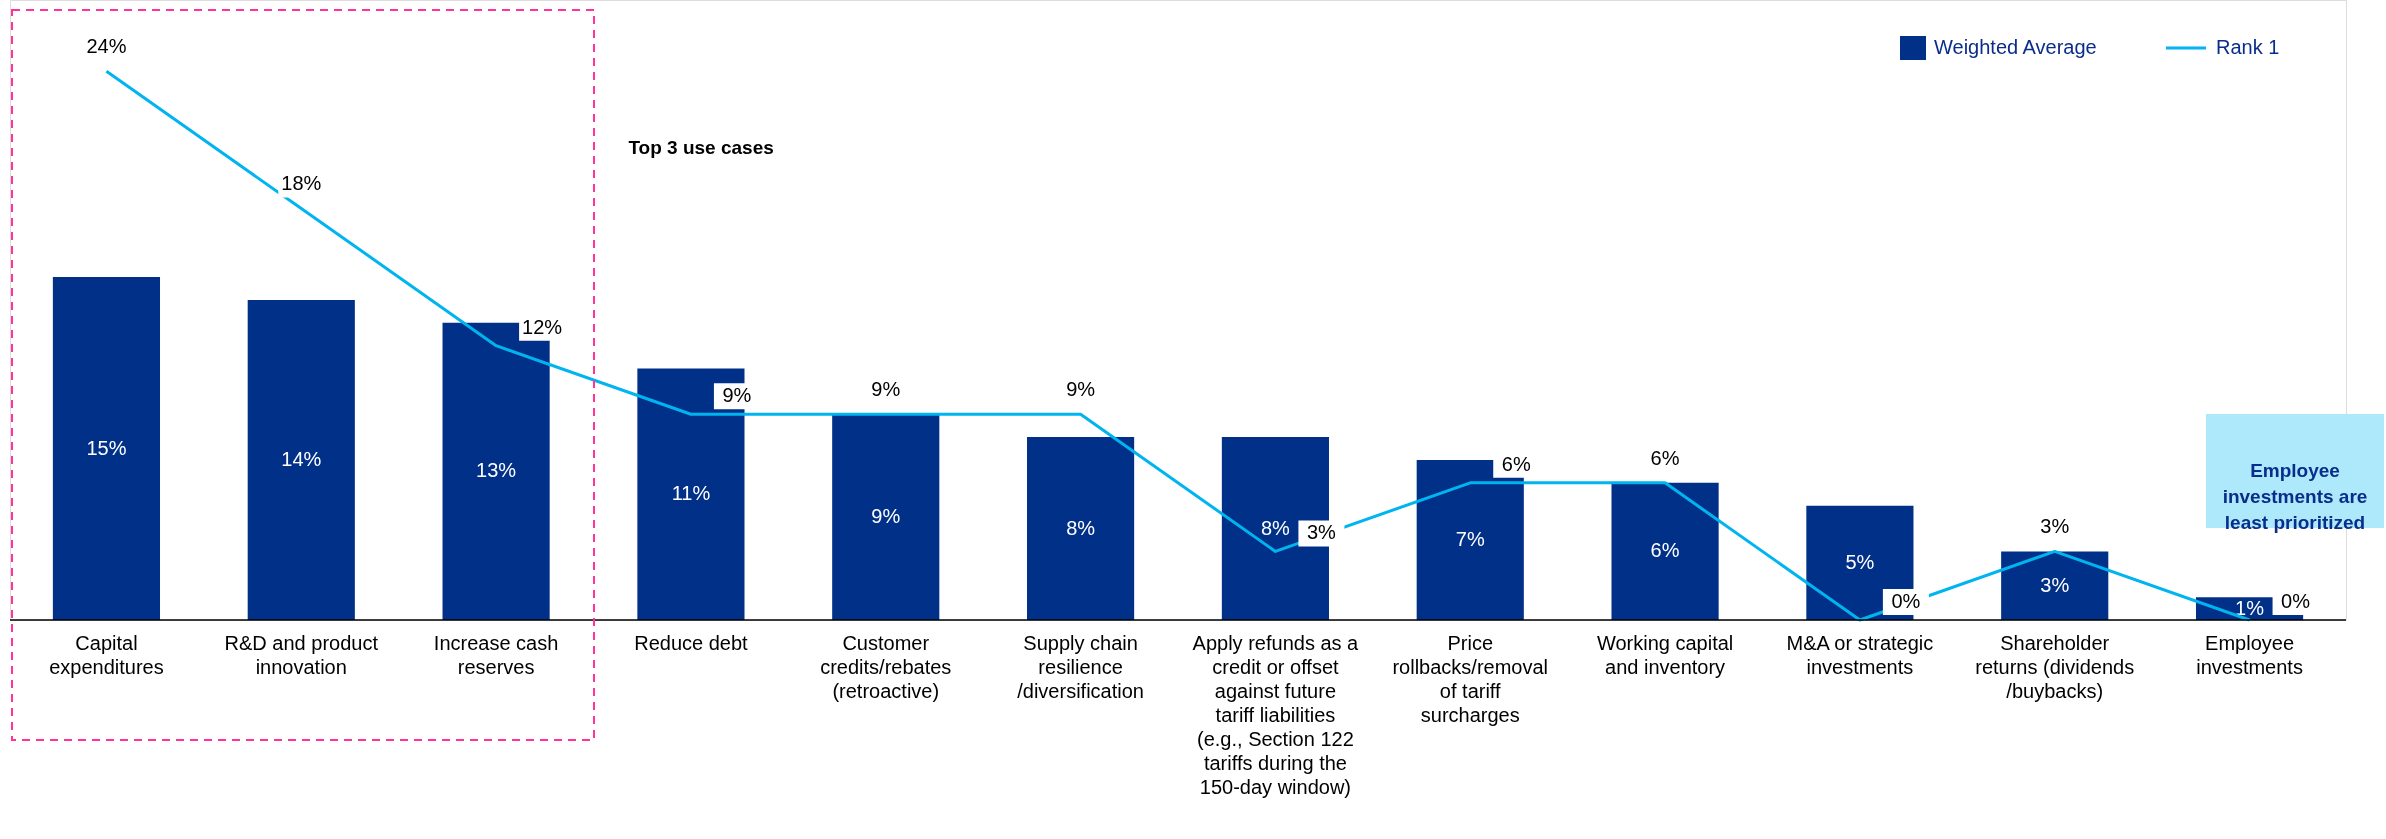  What do you see at coordinates (106, 655) in the screenshot?
I see `x-tick-label: Capital expenditures` at bounding box center [106, 655].